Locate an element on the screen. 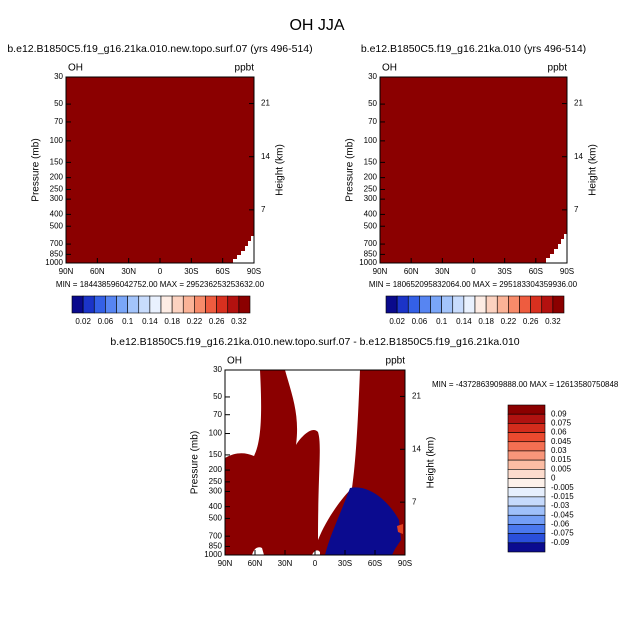 The width and height of the screenshot is (635, 635). colorbar-label: 0.22 is located at coordinates (509, 321).